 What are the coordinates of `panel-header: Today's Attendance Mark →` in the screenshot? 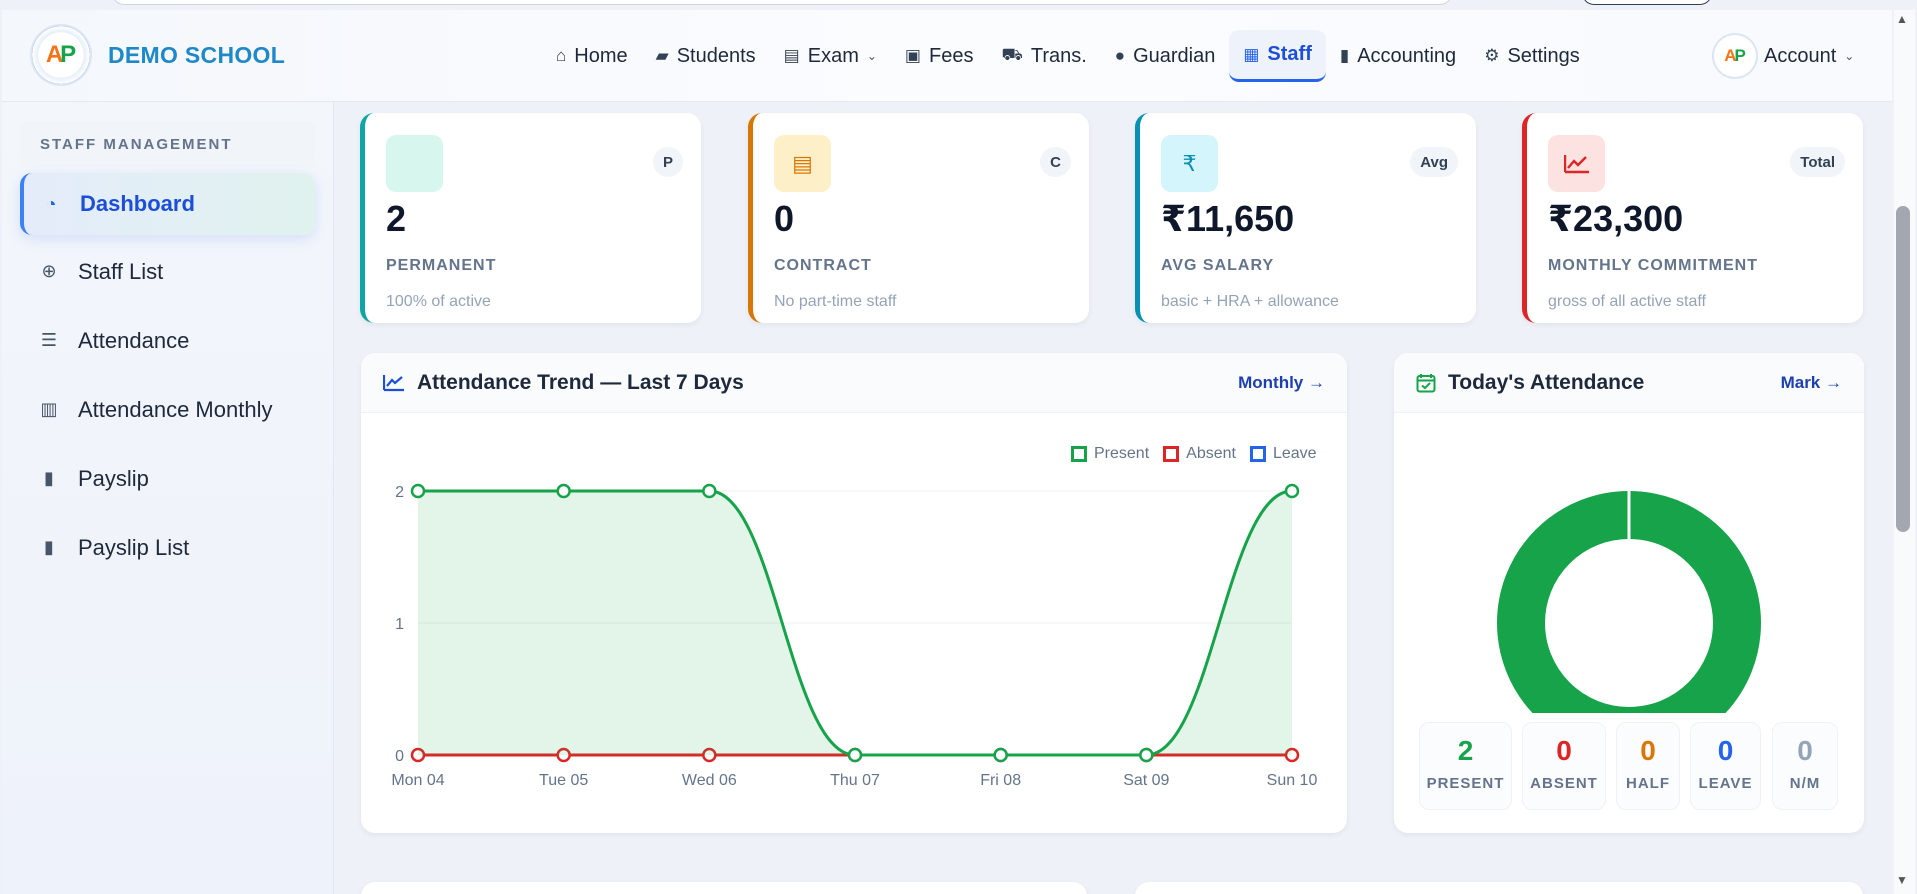 It's located at (1629, 383).